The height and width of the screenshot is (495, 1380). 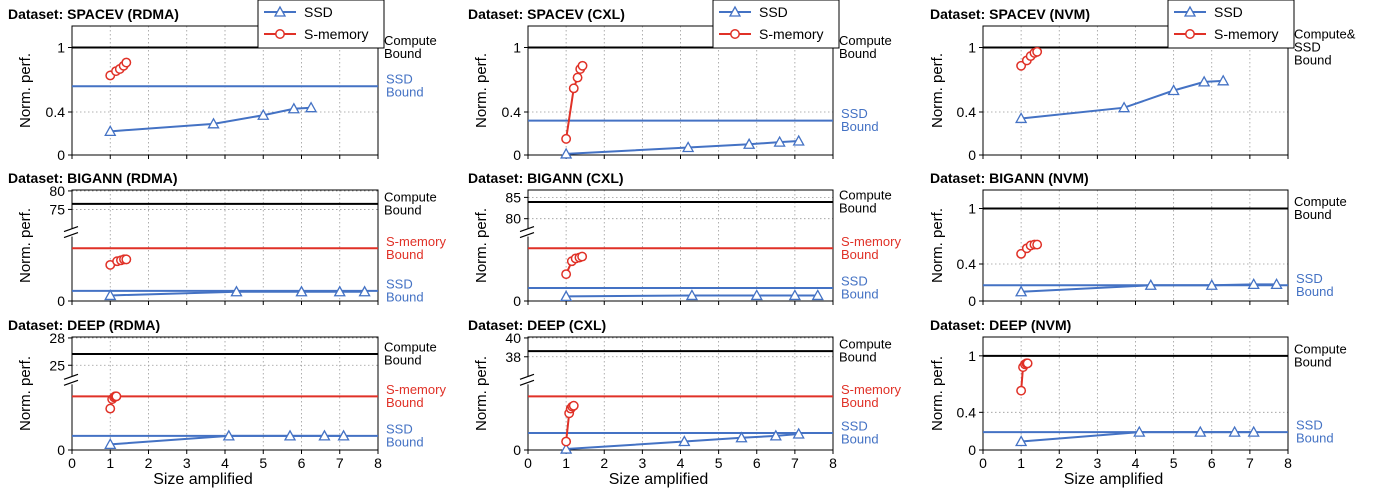 What do you see at coordinates (513, 197) in the screenshot?
I see `y-tick-label: 85` at bounding box center [513, 197].